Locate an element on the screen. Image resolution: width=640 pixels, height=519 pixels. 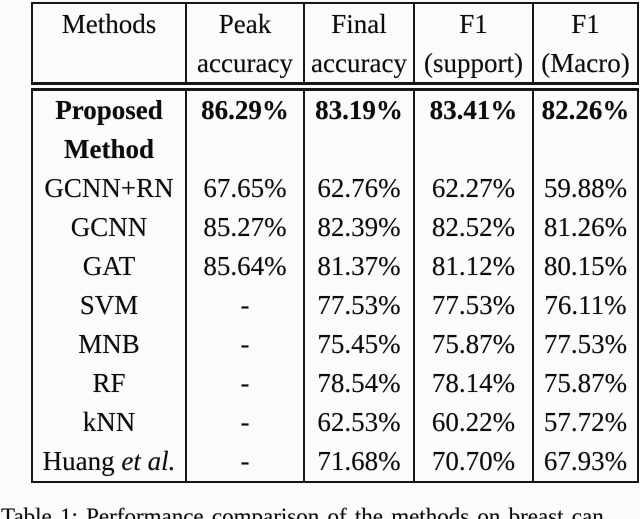
value-cell: 62.76% is located at coordinates (359, 188).